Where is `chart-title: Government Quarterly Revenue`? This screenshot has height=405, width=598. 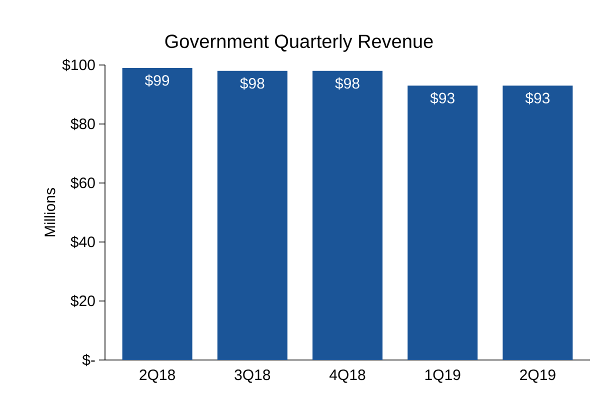 chart-title: Government Quarterly Revenue is located at coordinates (299, 43).